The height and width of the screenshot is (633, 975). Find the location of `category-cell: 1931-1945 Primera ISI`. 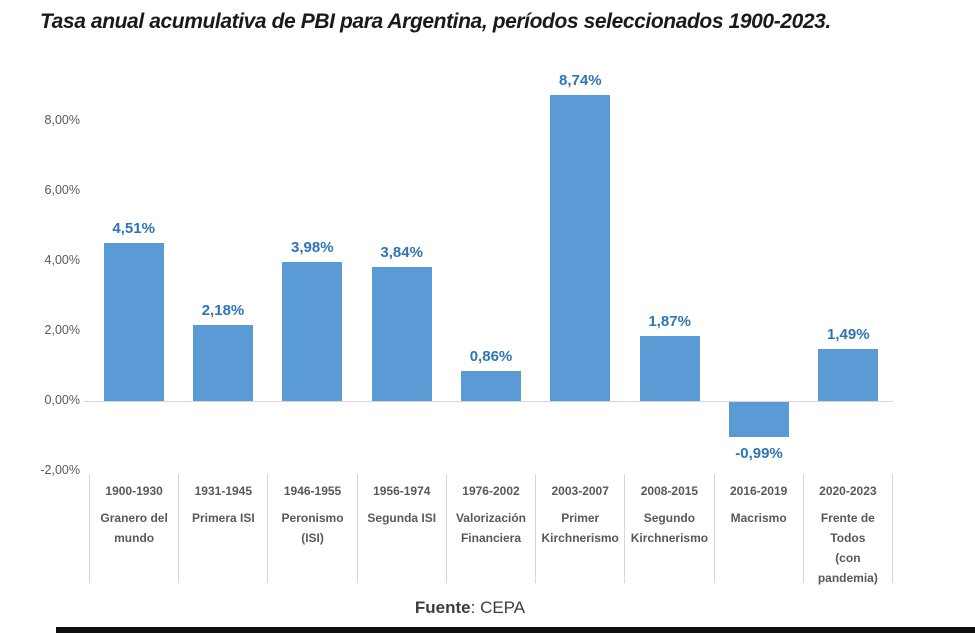

category-cell: 1931-1945 Primera ISI is located at coordinates (222, 528).